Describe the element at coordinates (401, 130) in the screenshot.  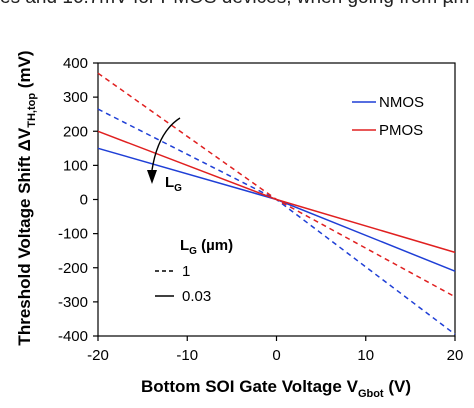
I see `legend-pmos-label: PMOS` at that location.